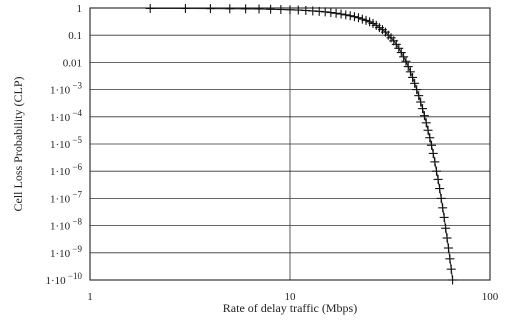 The width and height of the screenshot is (508, 326). What do you see at coordinates (64, 279) in the screenshot?
I see `y-tick-label: 1·10 −10` at bounding box center [64, 279].